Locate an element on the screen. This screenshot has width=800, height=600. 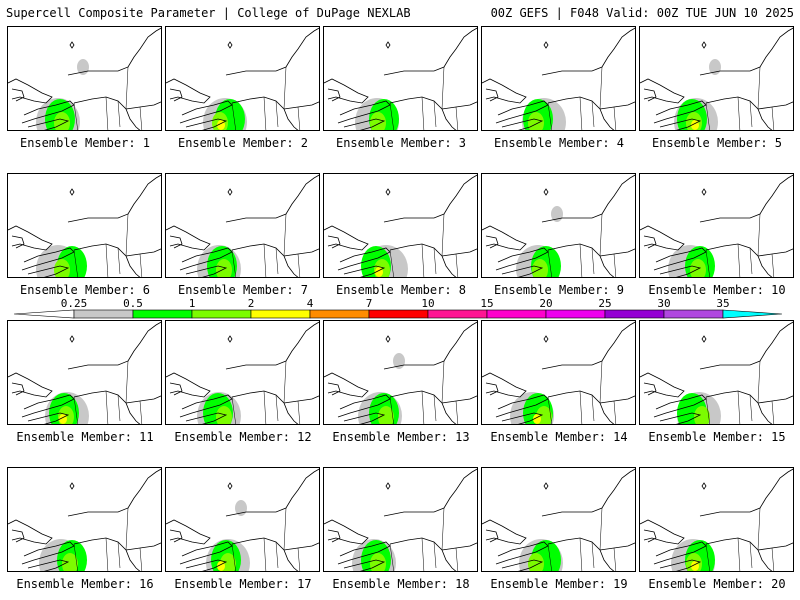
colorbar-tick-label: 0.25 is located at coordinates (74, 303).